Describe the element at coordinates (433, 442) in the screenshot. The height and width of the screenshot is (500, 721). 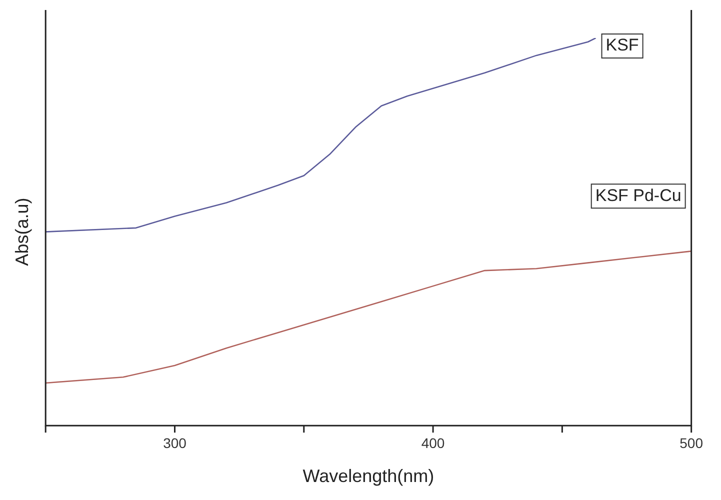
I see `x-tick-label: 400` at that location.